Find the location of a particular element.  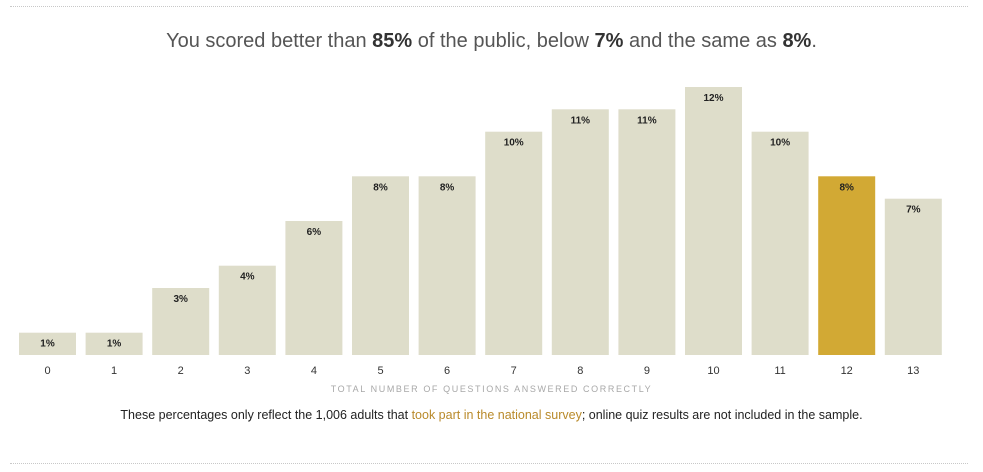

x-tick-label-10: 10 is located at coordinates (713, 371).